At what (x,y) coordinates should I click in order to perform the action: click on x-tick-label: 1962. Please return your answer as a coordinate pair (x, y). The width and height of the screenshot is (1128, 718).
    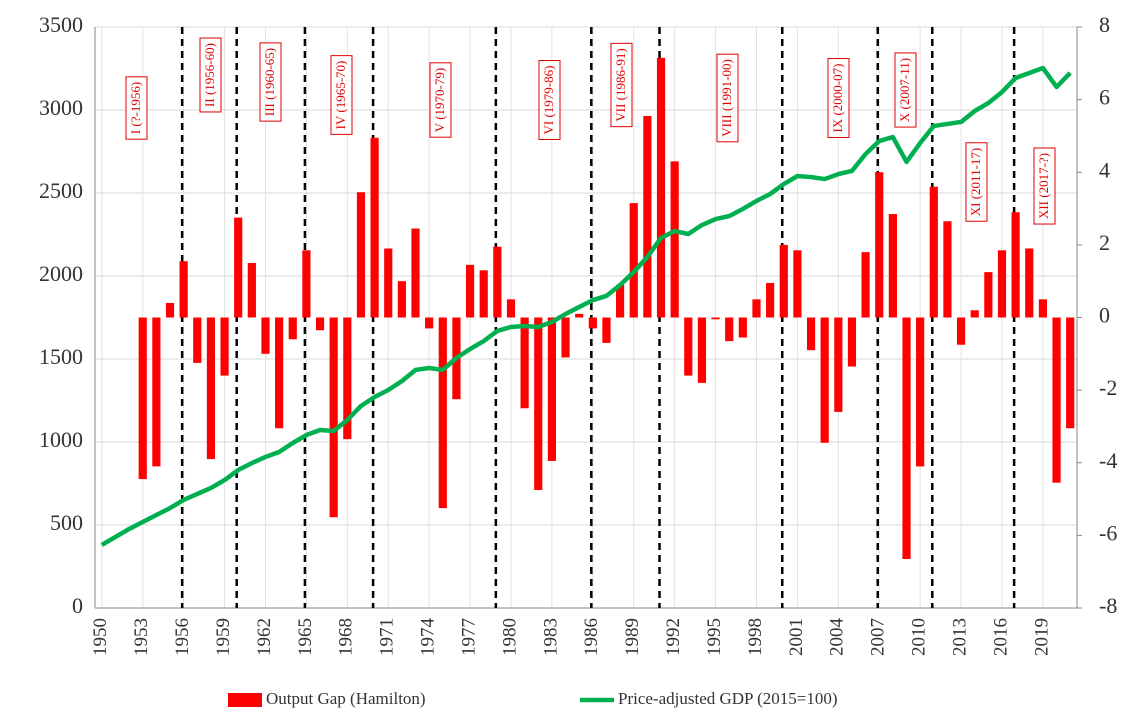
    Looking at the image, I should click on (264, 637).